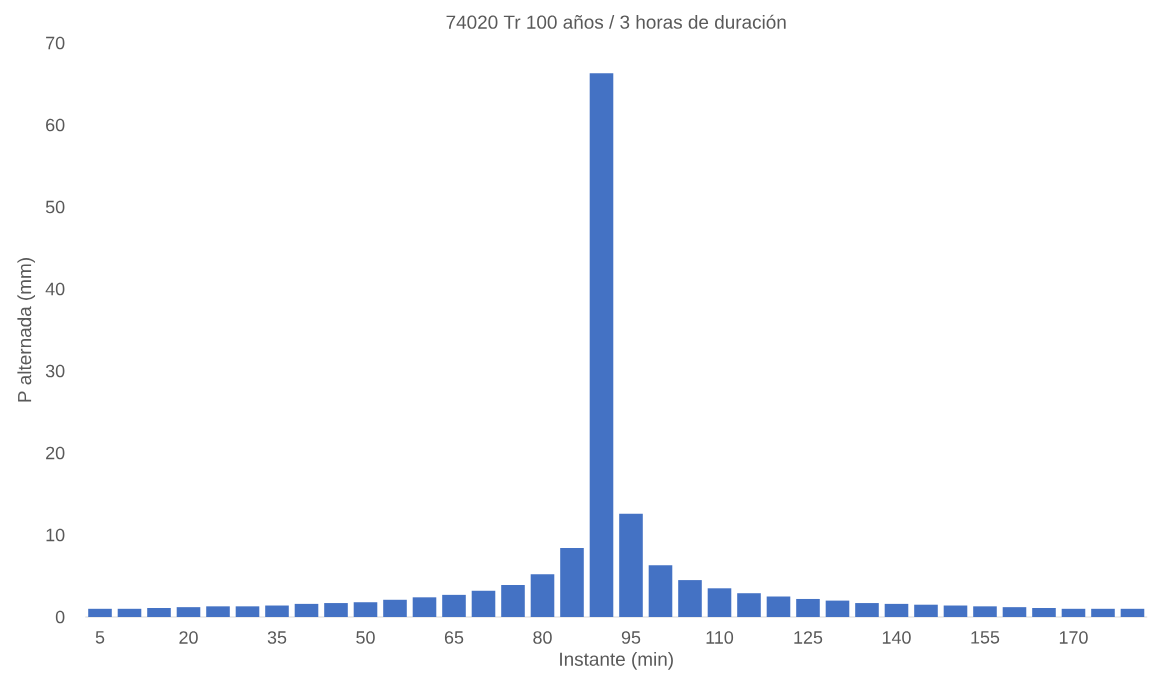  Describe the element at coordinates (188, 637) in the screenshot. I see `x-tick-label: 20` at that location.